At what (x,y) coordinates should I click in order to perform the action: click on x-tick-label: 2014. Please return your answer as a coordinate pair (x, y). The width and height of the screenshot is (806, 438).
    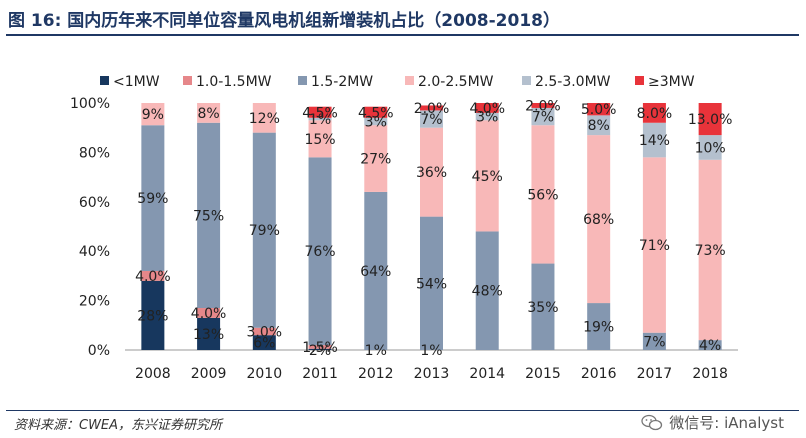
    Looking at the image, I should click on (487, 374).